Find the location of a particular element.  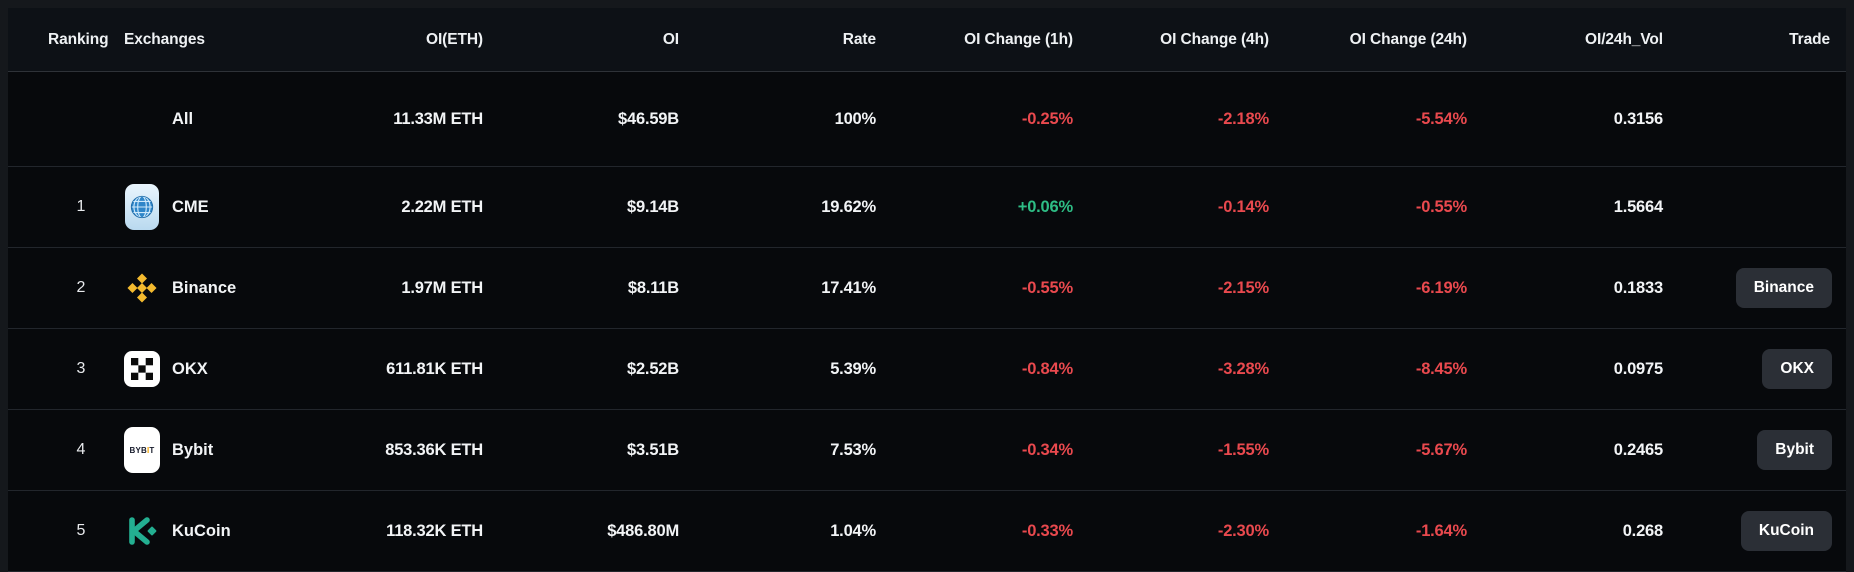

col-header-oi-change-1h: OI Change (1h) is located at coordinates (1018, 39).